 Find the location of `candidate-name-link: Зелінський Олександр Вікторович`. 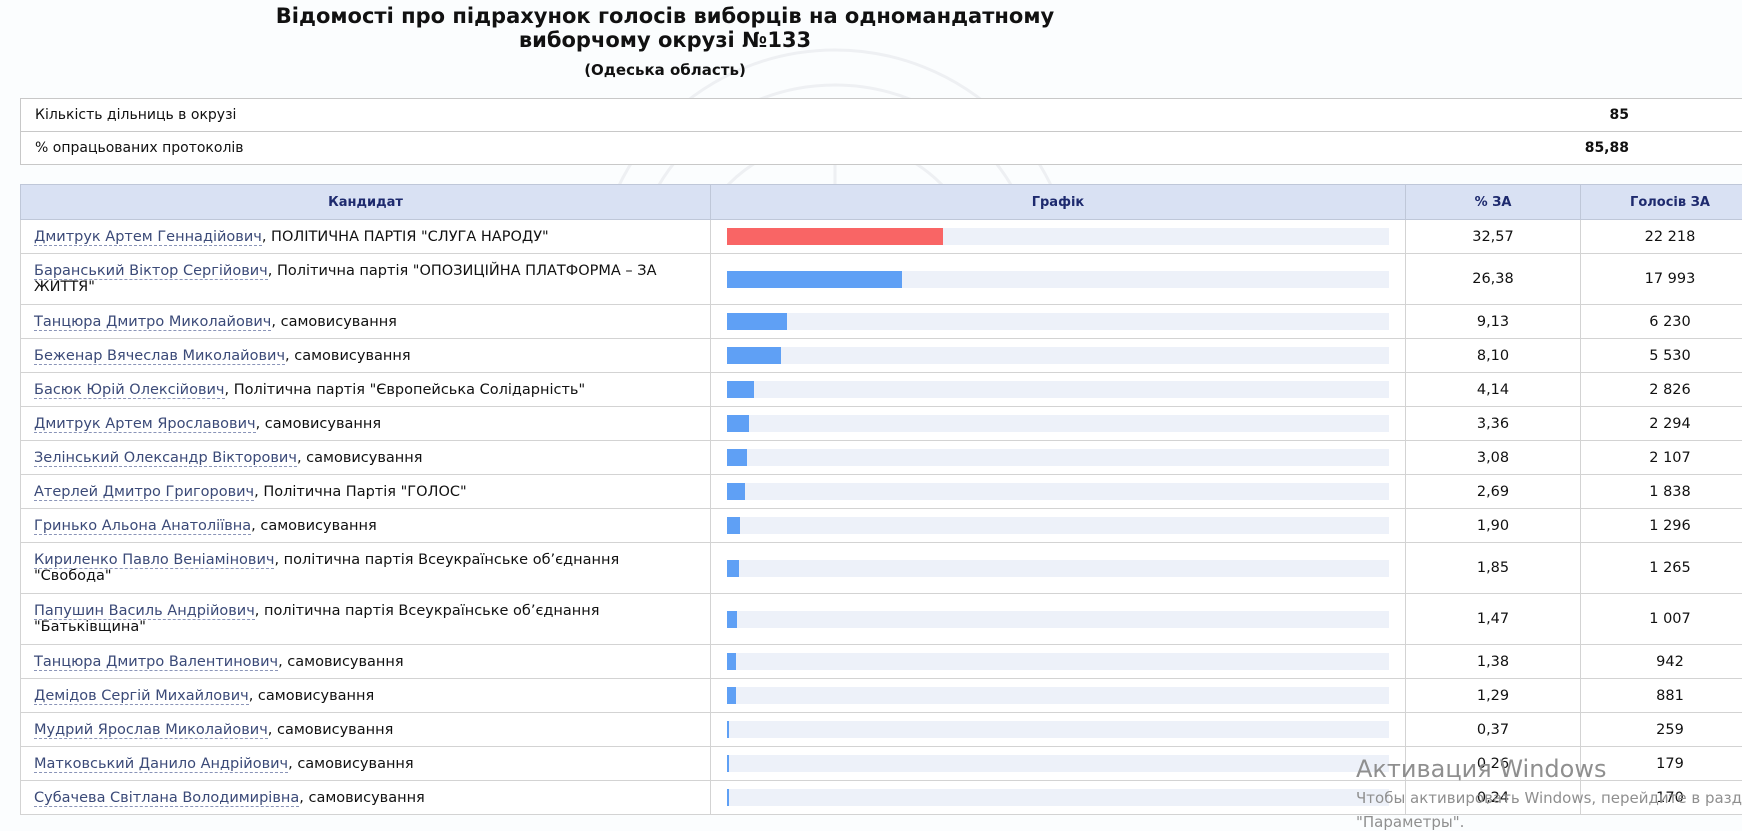

candidate-name-link: Зелінський Олександр Вікторович is located at coordinates (165, 458).